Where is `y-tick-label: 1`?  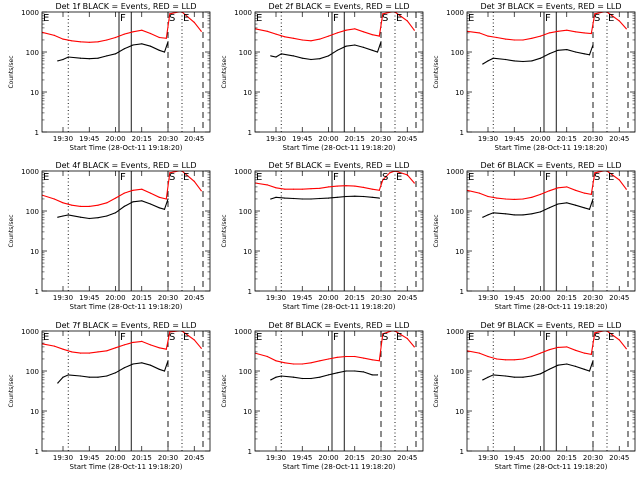 y-tick-label: 1 is located at coordinates (250, 133).